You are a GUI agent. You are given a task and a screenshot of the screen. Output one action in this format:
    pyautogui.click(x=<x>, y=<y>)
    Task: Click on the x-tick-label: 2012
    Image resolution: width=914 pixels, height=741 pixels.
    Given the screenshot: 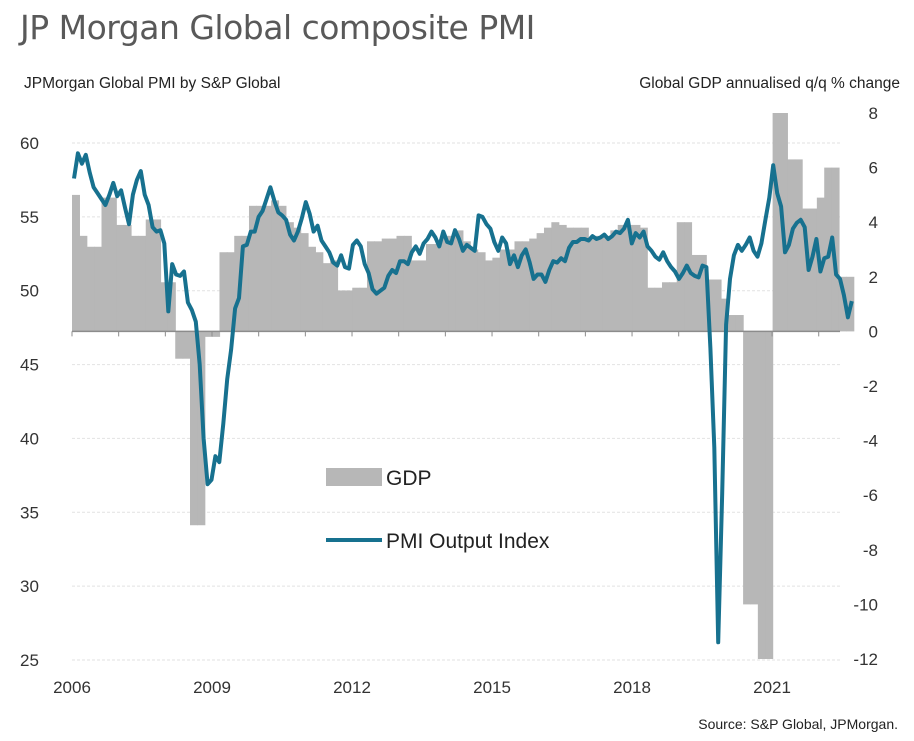 What is the action you would take?
    pyautogui.click(x=352, y=687)
    